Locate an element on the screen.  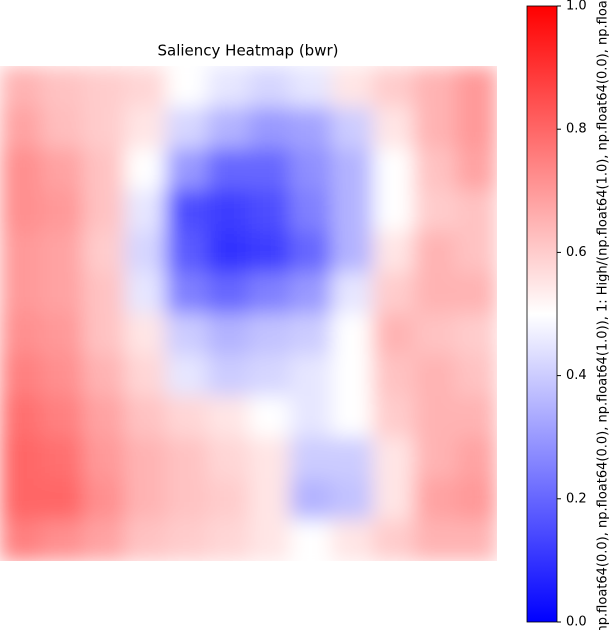
colorbar-ticks: 0.0 0.2 0.4 0.6 0.8 1.0 is located at coordinates (572, 315).